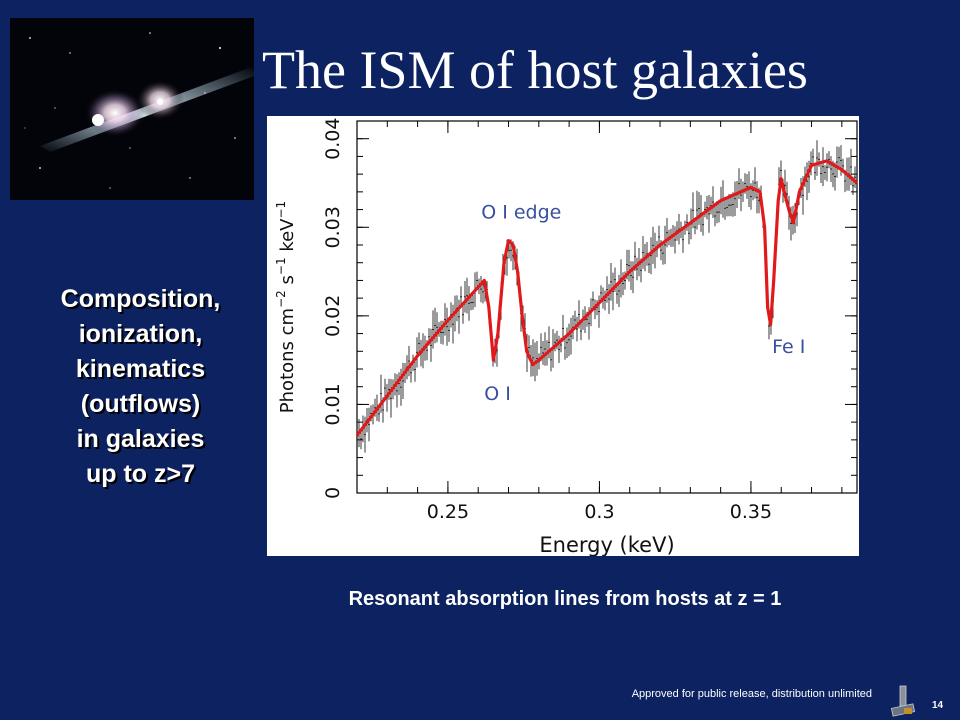 This screenshot has height=720, width=960. Describe the element at coordinates (140, 404) in the screenshot. I see `side-line: (outflows)` at that location.